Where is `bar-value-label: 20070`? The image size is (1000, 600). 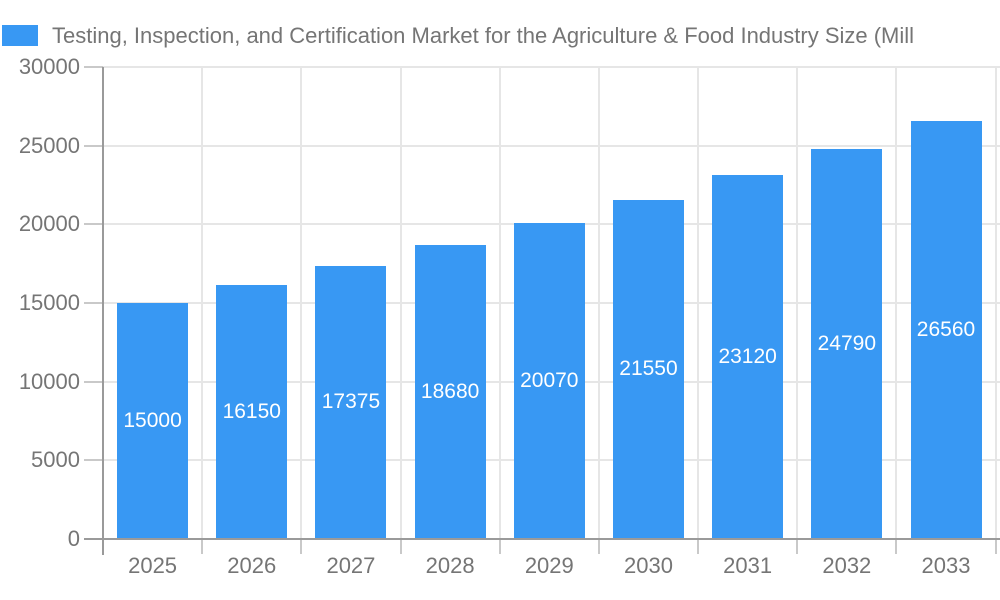
bar-value-label: 20070 is located at coordinates (549, 381).